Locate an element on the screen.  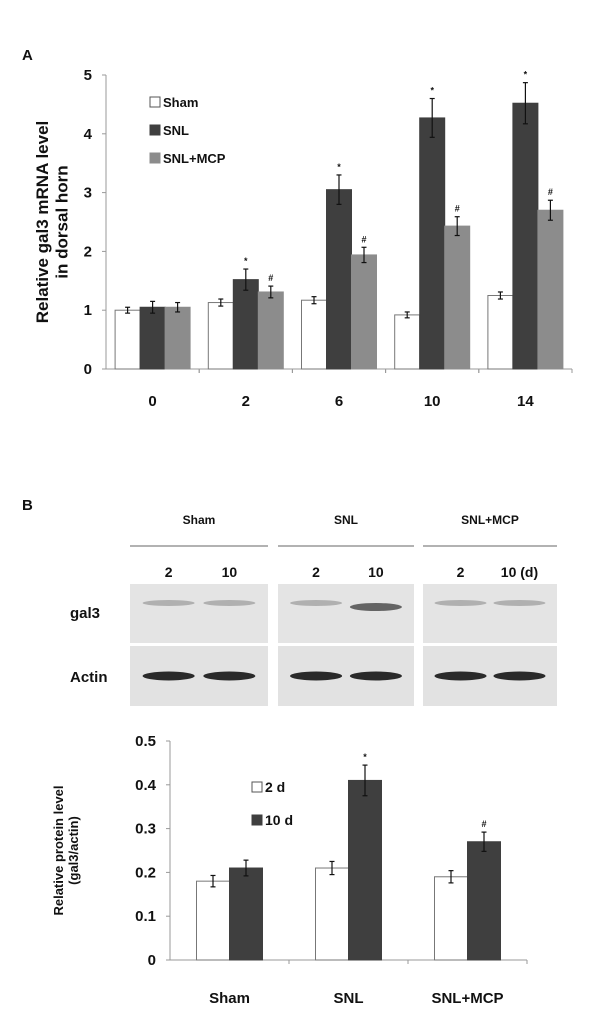
y-tick-label: 0.2 is located at coordinates (145, 872).